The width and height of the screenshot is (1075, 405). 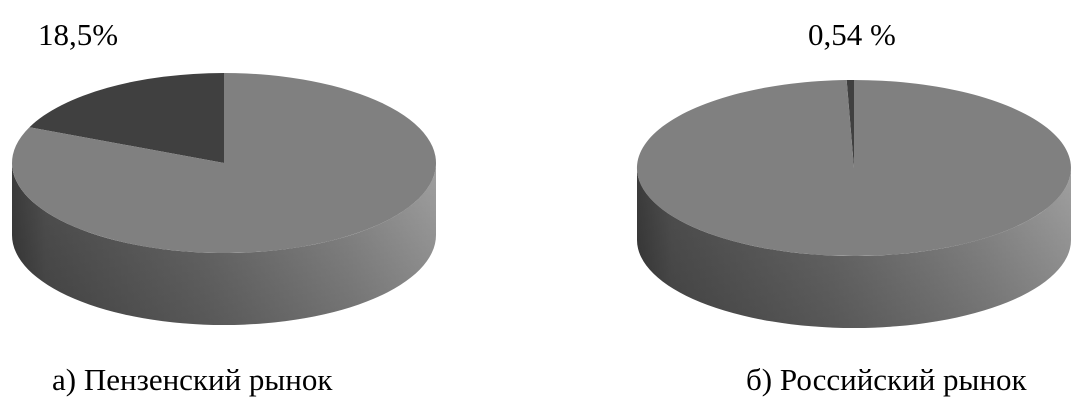 I want to click on pie-penza-data-label: 18,5%, so click(x=78, y=34).